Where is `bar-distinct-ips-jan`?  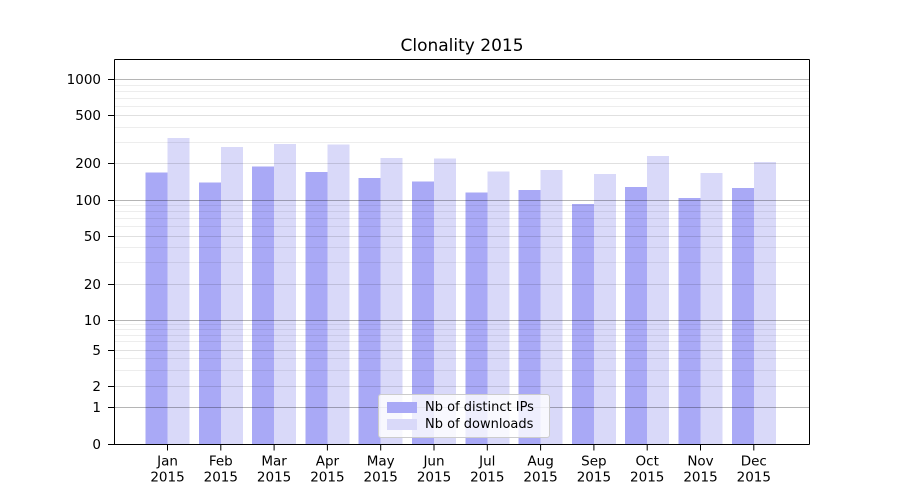
bar-distinct-ips-jan is located at coordinates (156, 309).